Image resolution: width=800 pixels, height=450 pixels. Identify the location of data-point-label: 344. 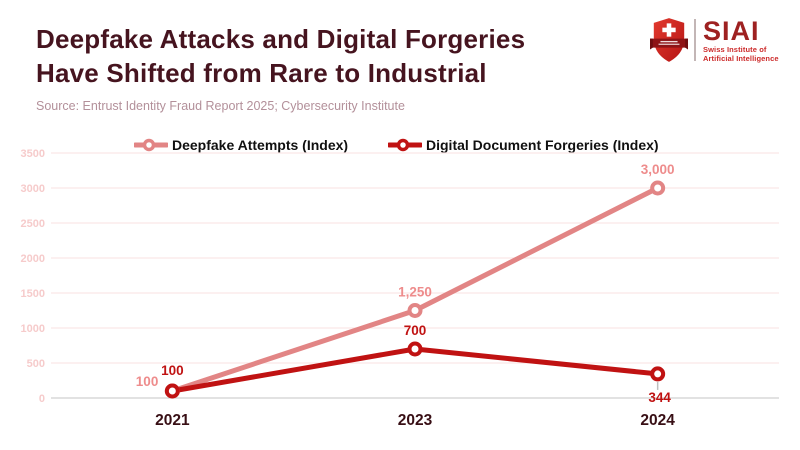
(659, 397).